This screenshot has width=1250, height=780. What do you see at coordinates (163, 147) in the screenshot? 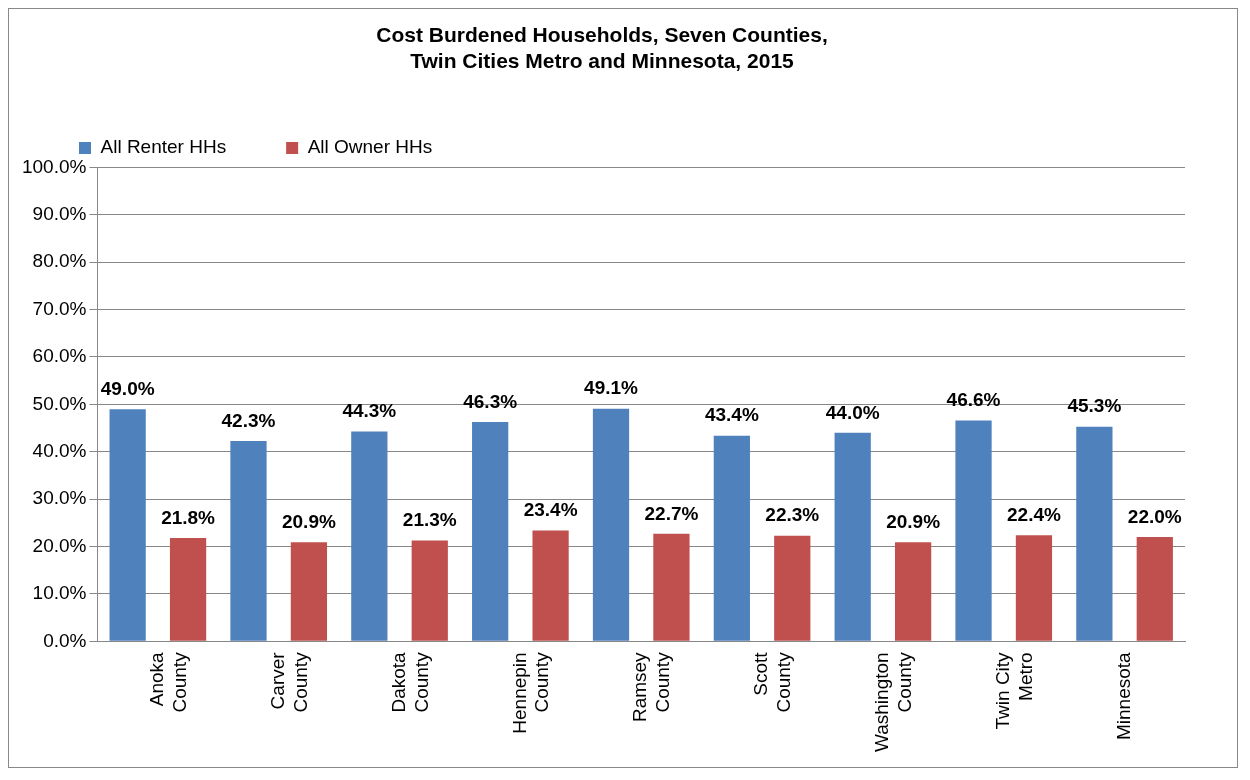
I see `legend-label: All Renter HHs` at bounding box center [163, 147].